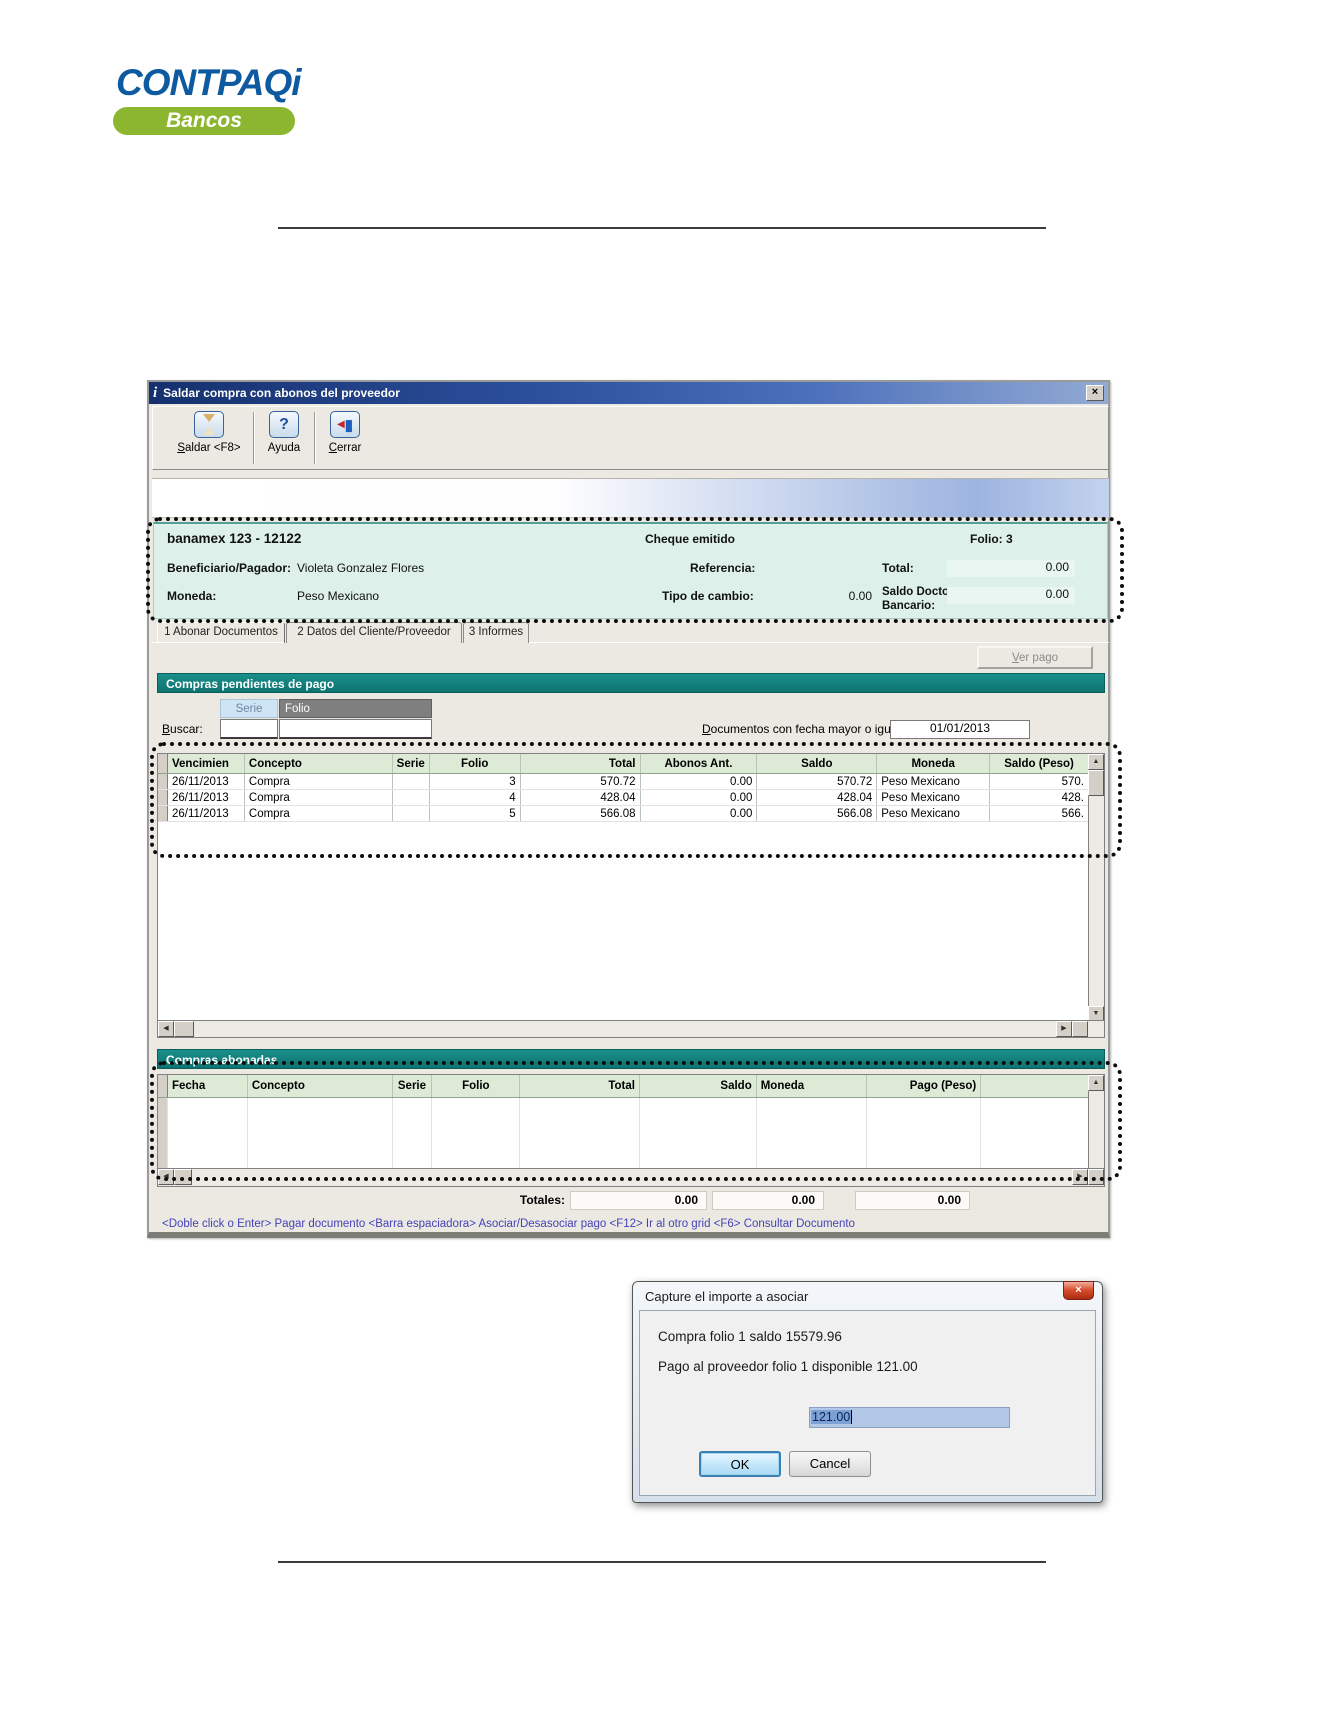 This screenshot has height=1731, width=1338. Describe the element at coordinates (699, 763) in the screenshot. I see `col-abonos: Abonos Ant.` at that location.